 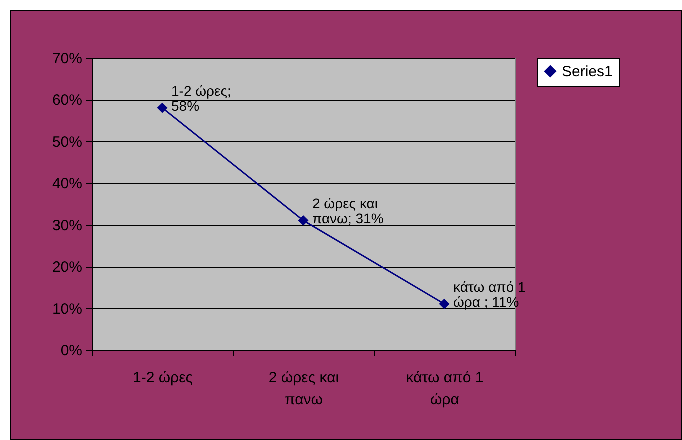 I want to click on y-tick-label: 30%, so click(x=67, y=225).